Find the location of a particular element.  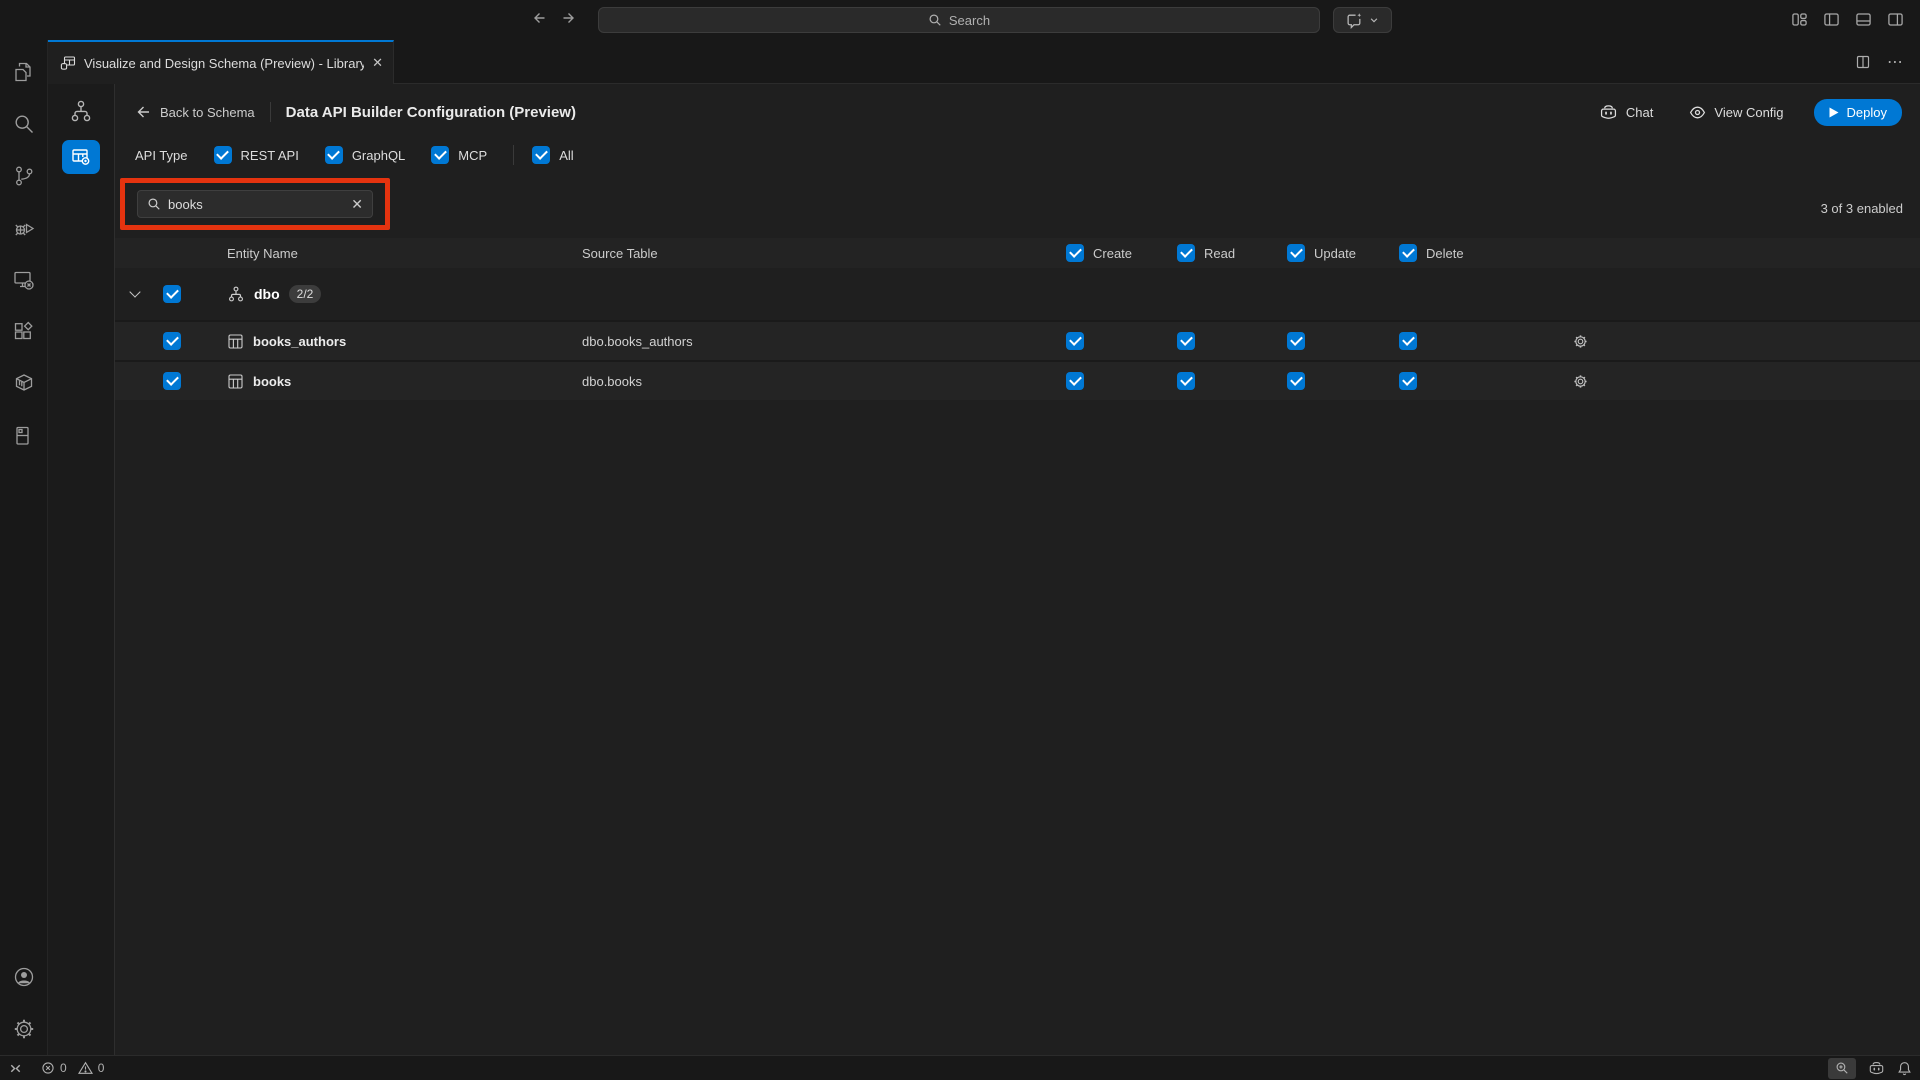

accounts-icon is located at coordinates (24, 977).